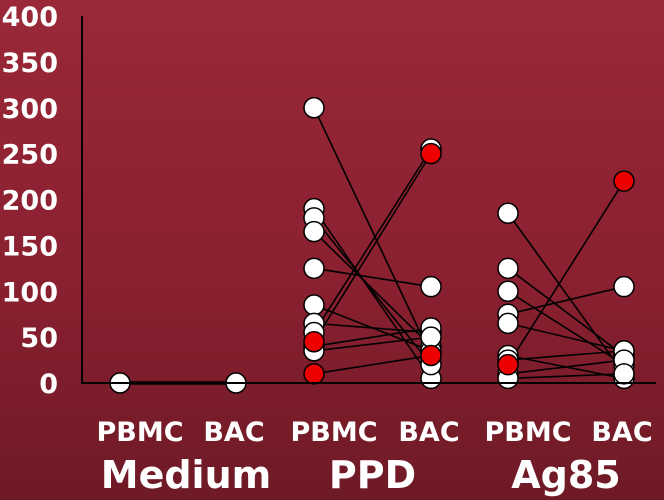 The width and height of the screenshot is (664, 500). What do you see at coordinates (39, 338) in the screenshot?
I see `y-tick-label: 50` at bounding box center [39, 338].